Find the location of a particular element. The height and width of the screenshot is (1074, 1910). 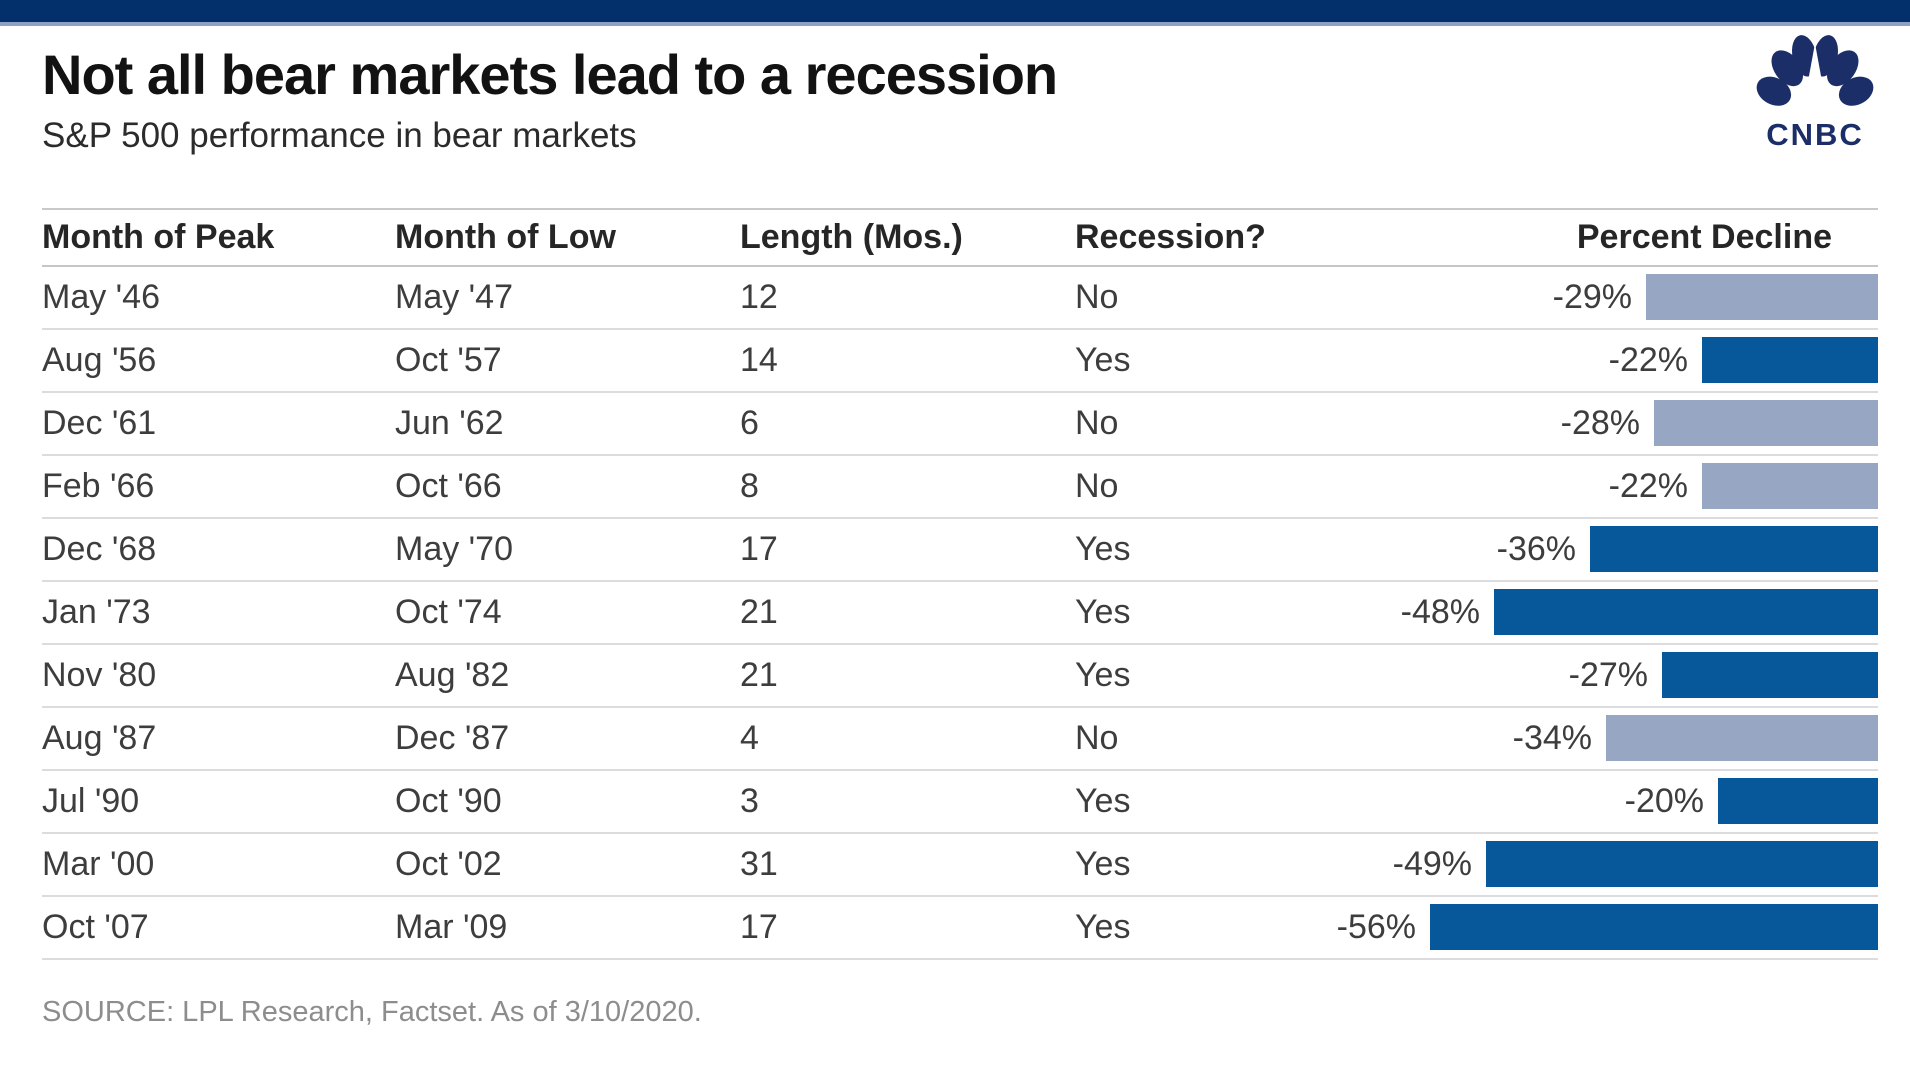

page-title: Not all bear markets lead to a recession is located at coordinates (550, 74).